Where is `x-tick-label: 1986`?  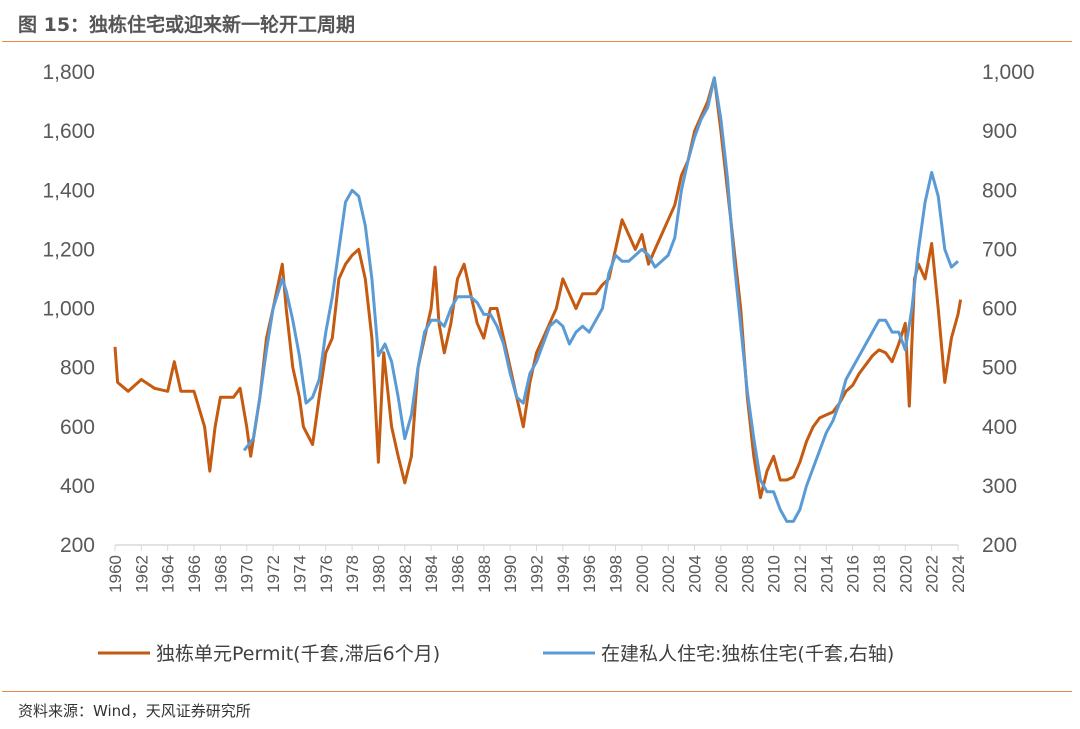
x-tick-label: 1986 is located at coordinates (457, 574).